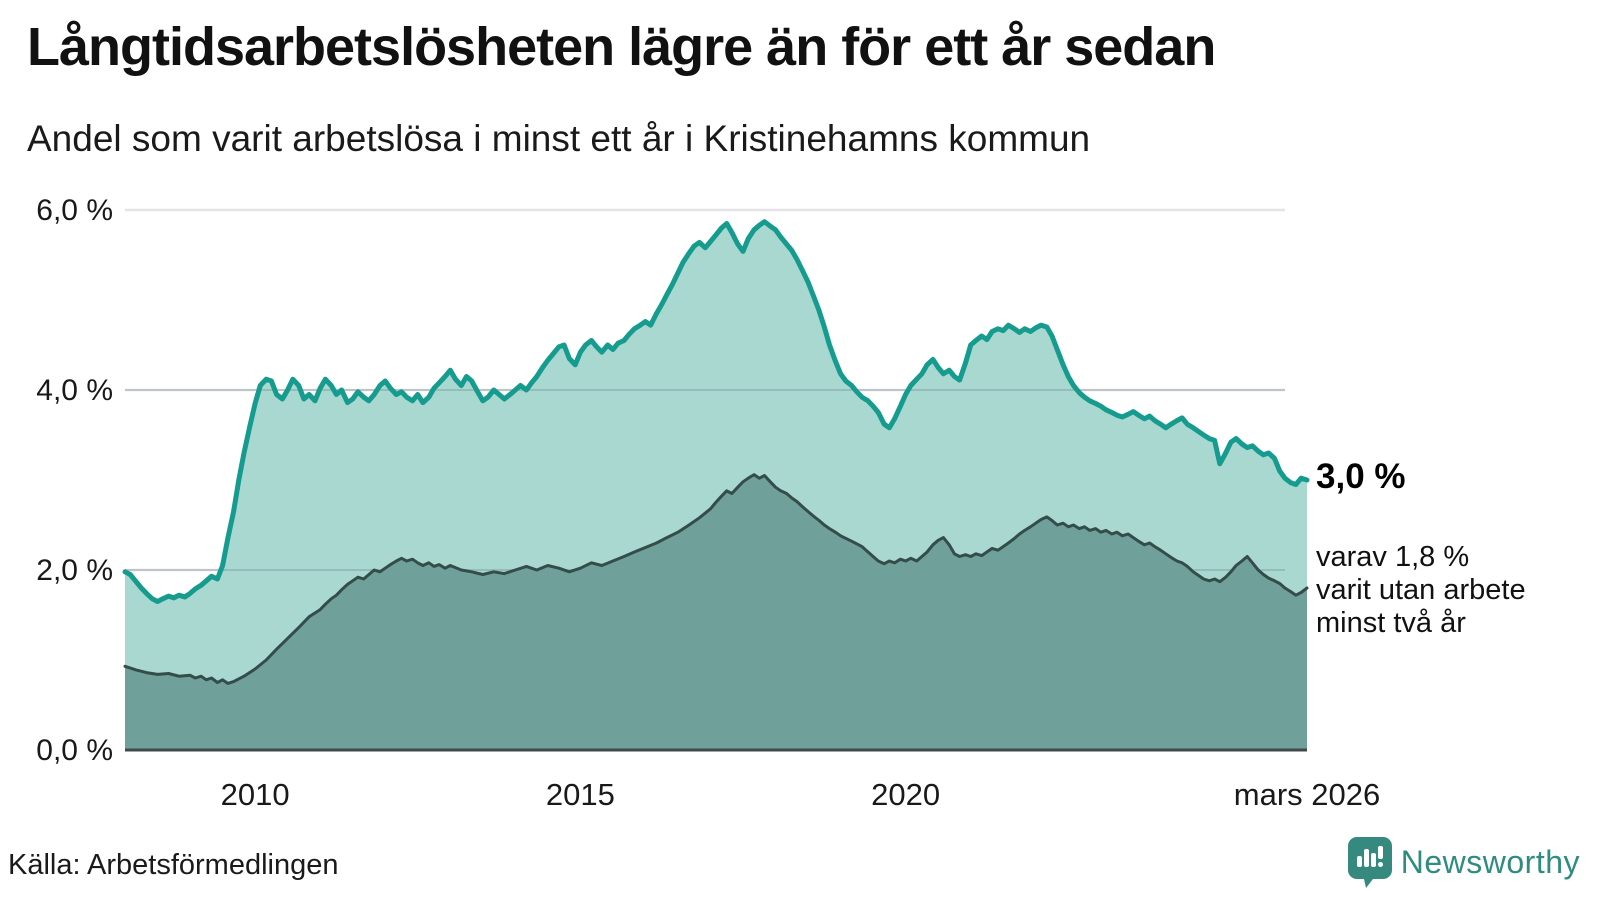  I want to click on y-tick-label: 4,0 %, so click(74, 390).